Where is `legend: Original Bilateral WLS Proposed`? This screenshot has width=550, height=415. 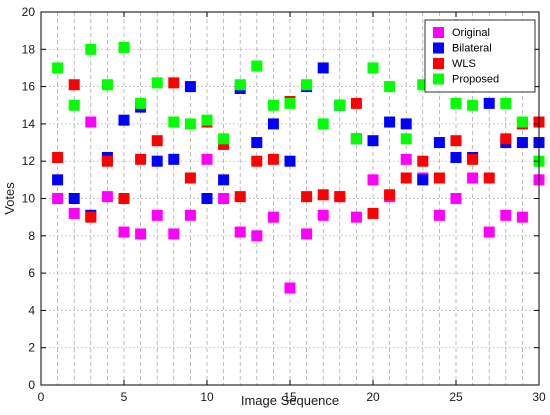
legend: Original Bilateral WLS Proposed is located at coordinates (480, 56).